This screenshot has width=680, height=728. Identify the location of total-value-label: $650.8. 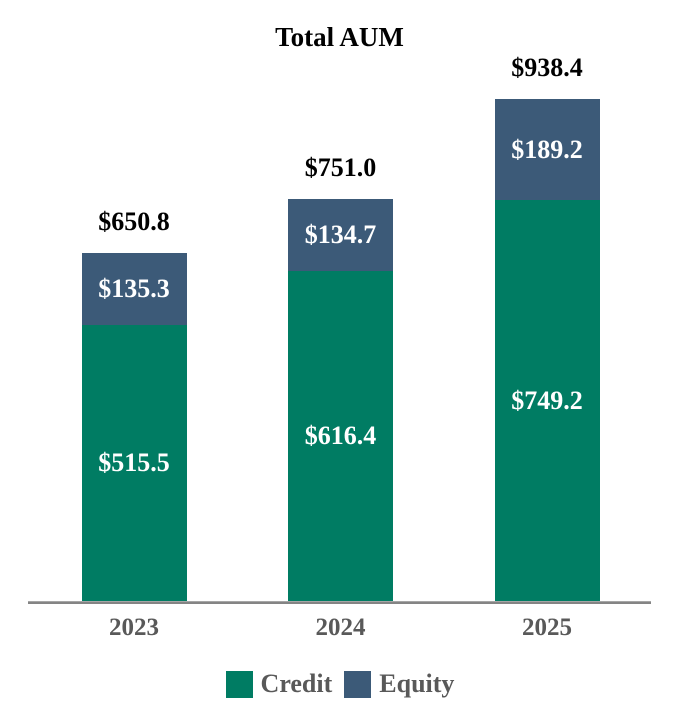
(134, 222).